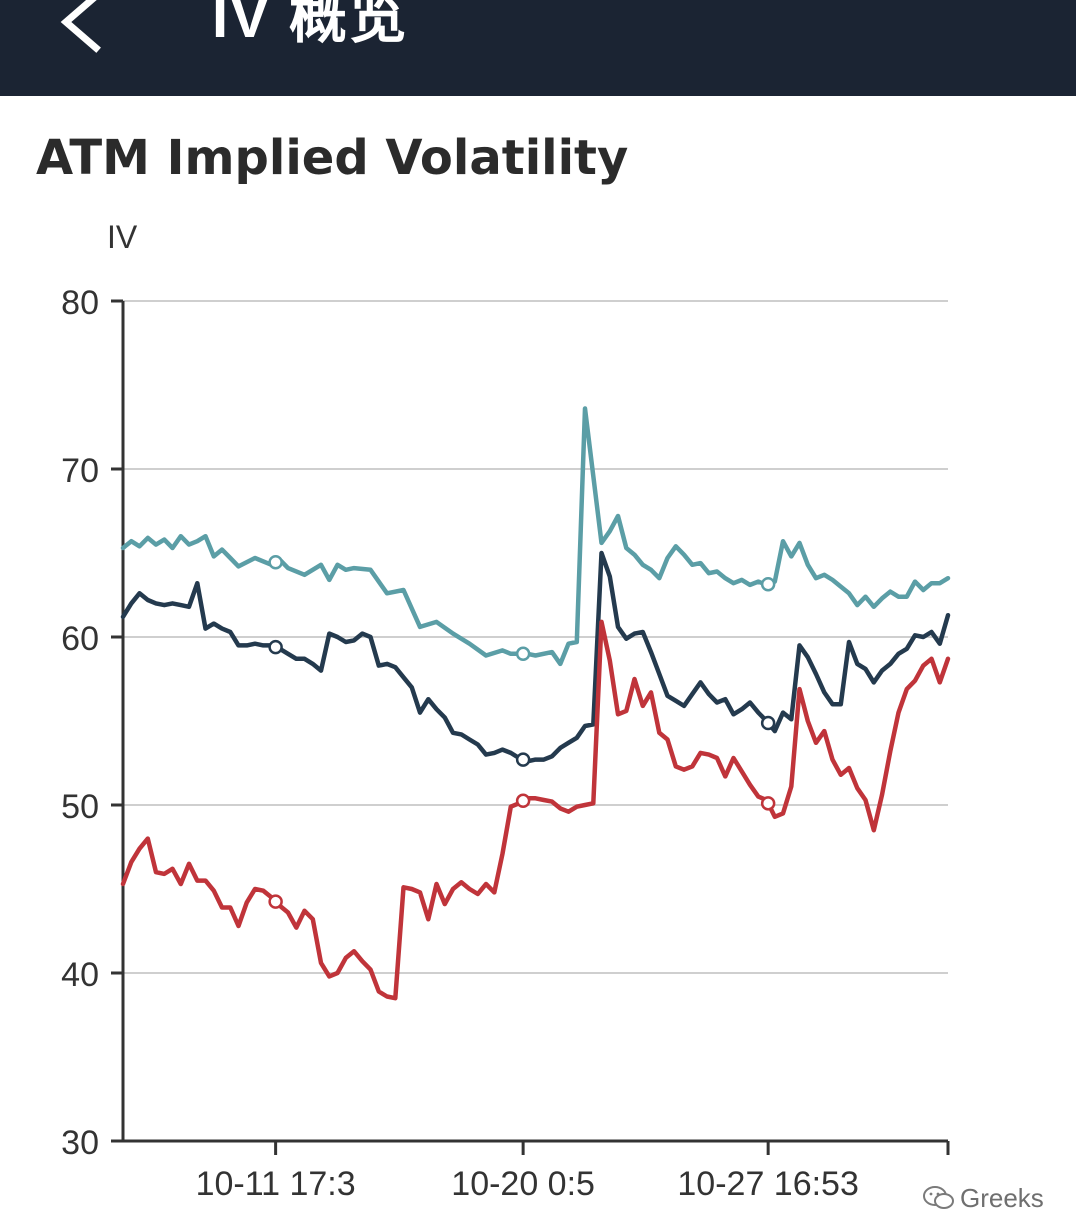 The height and width of the screenshot is (1218, 1076). Describe the element at coordinates (1002, 1197) in the screenshot. I see `watermark-text: Greeks` at that location.